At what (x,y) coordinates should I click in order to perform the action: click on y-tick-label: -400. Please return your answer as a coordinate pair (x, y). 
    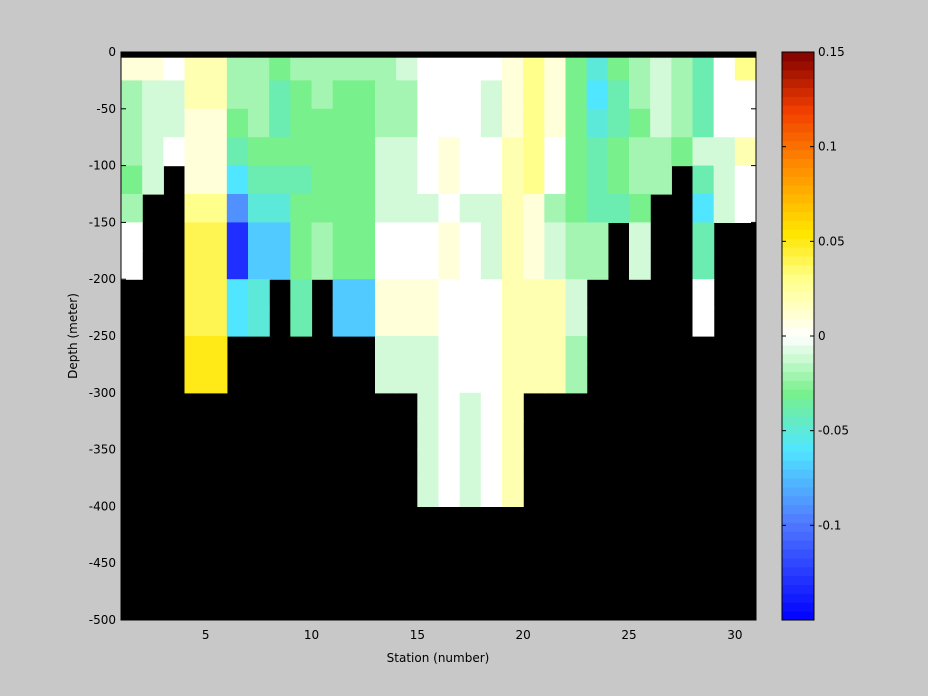
    Looking at the image, I should click on (102, 506).